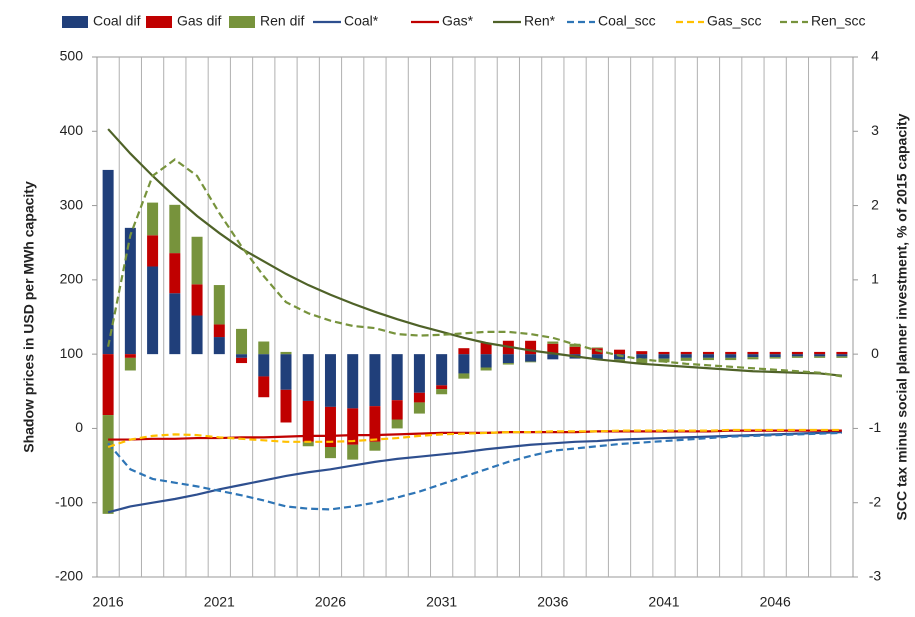 This screenshot has height=617, width=915. What do you see at coordinates (72, 353) in the screenshot?
I see `y-tick-label: 100` at bounding box center [72, 353].